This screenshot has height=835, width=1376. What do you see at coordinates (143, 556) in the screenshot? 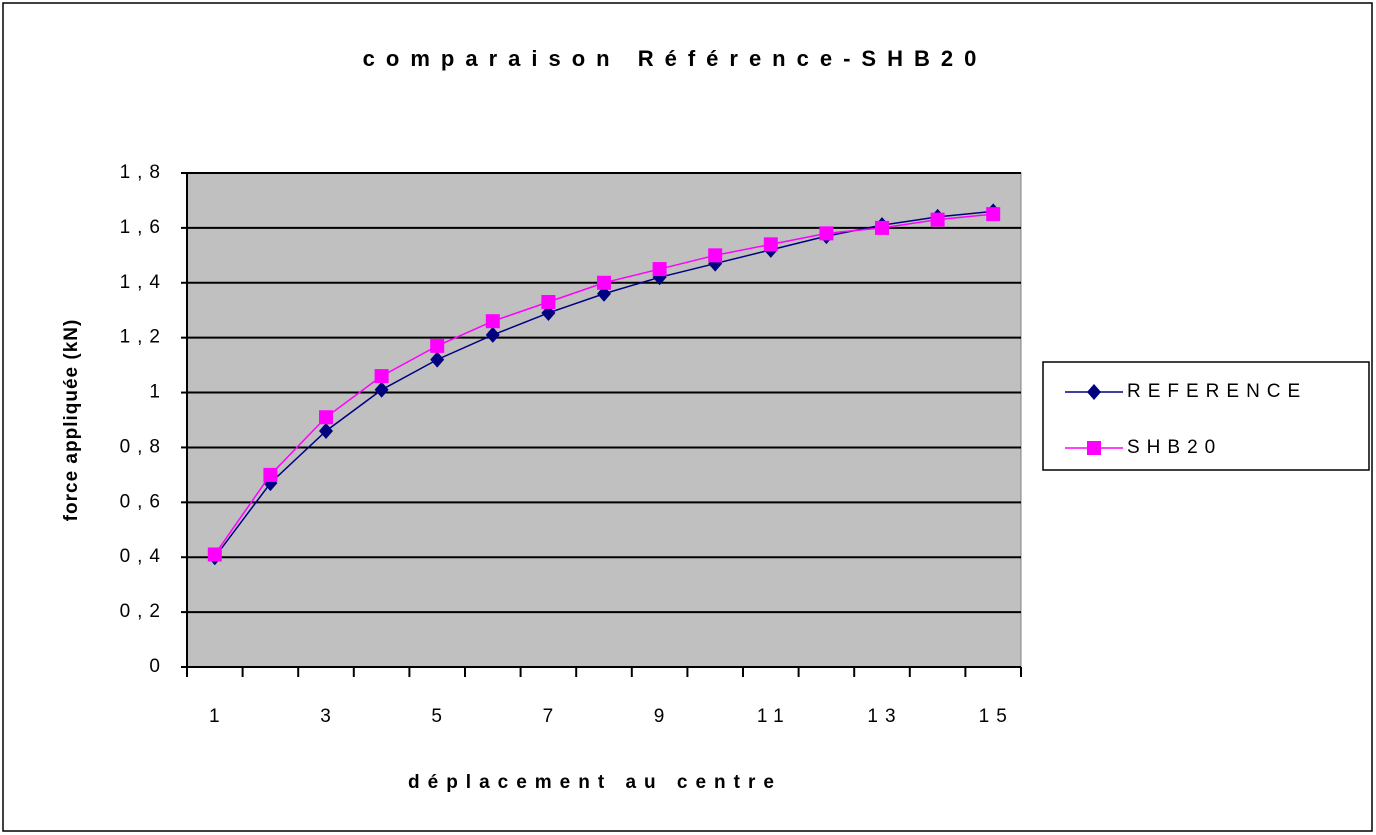
I see `y-tick-label: 0,4` at bounding box center [143, 556].